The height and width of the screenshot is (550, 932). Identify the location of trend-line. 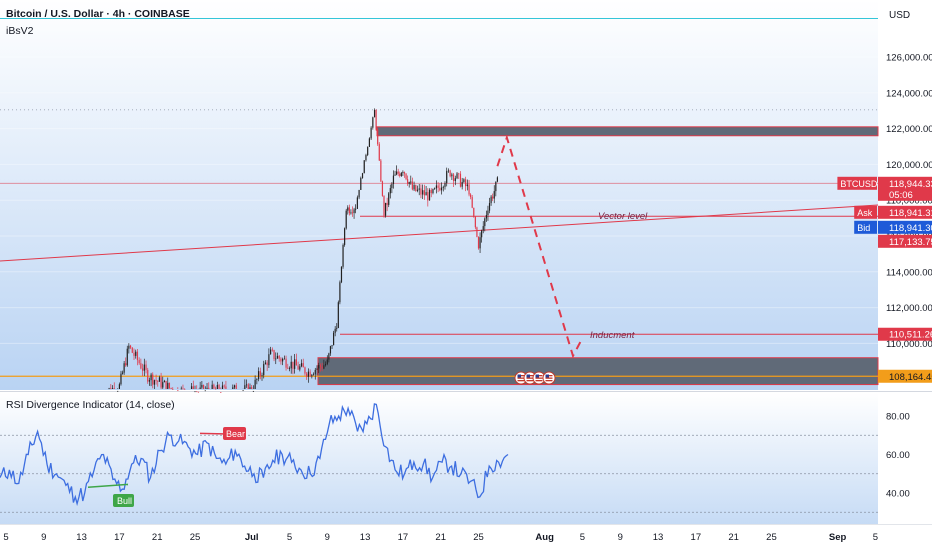
(439, 233).